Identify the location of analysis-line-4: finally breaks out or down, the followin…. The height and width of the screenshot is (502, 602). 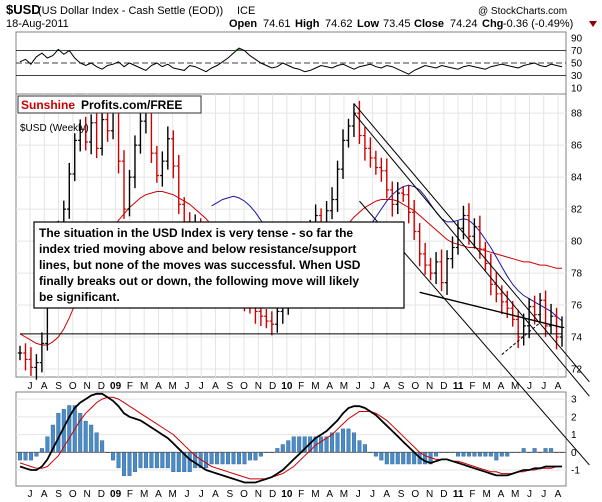
(199, 281).